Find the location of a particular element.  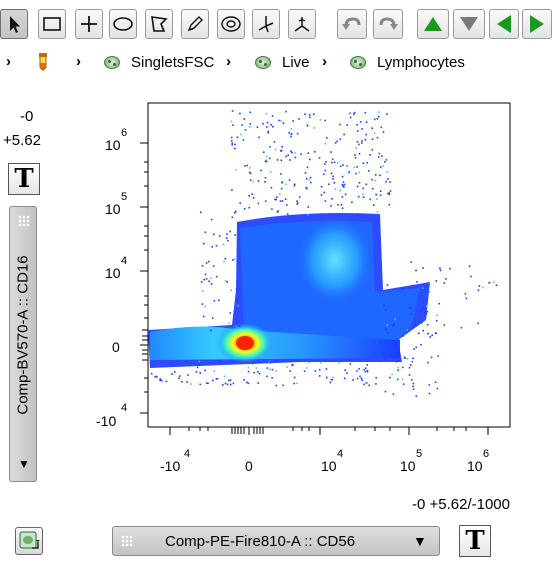

breadcrumb-live: Live is located at coordinates (296, 62).